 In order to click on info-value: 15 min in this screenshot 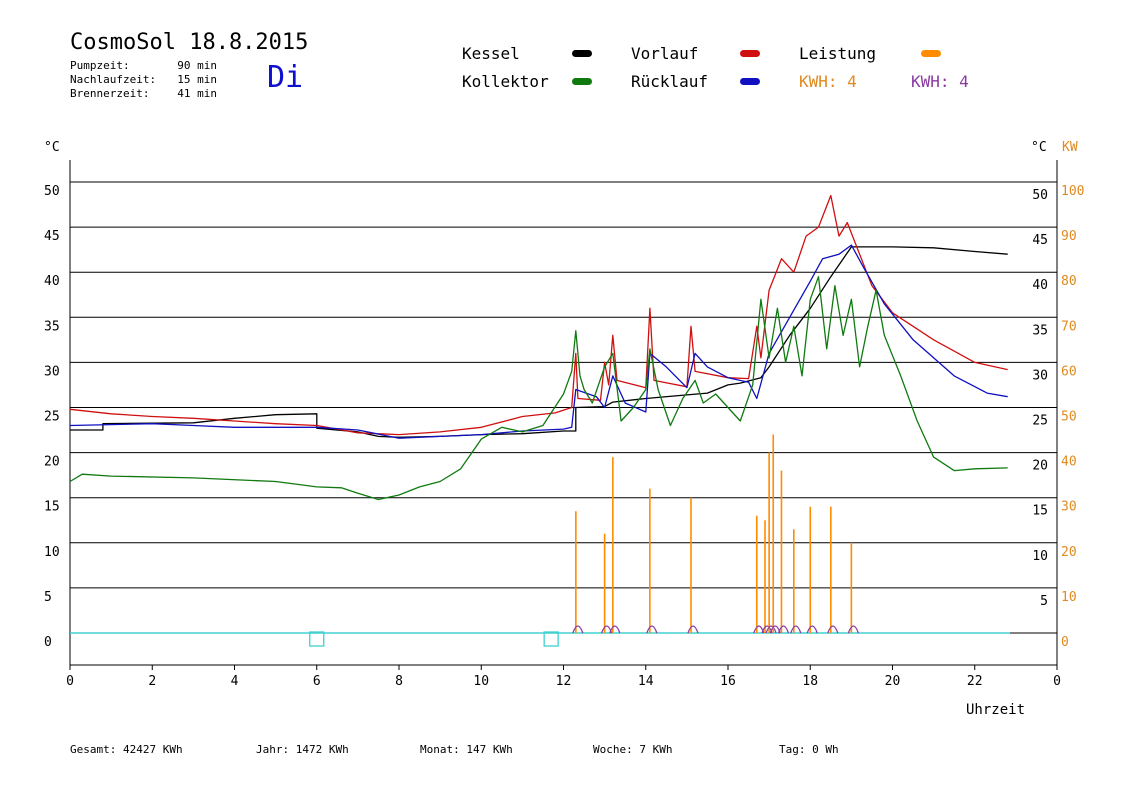, I will do `click(197, 79)`.